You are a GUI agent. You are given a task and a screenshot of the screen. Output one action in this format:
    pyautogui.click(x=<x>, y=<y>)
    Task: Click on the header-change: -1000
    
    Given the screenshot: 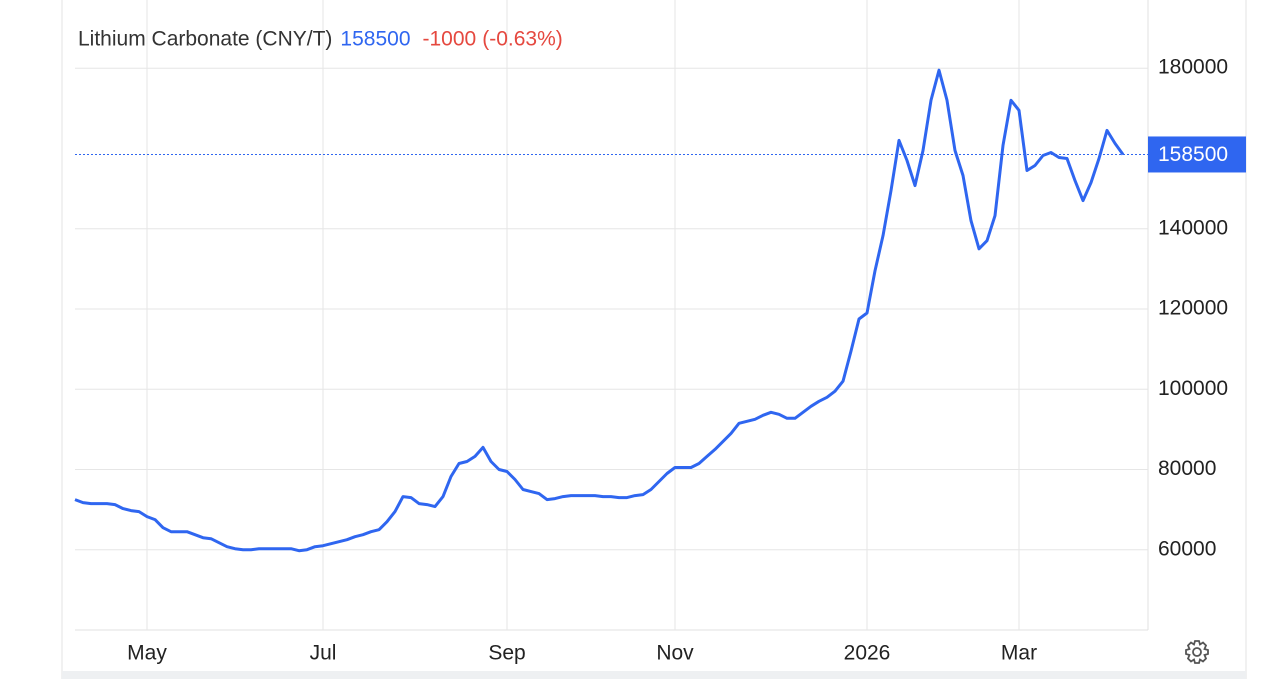 What is the action you would take?
    pyautogui.click(x=450, y=39)
    